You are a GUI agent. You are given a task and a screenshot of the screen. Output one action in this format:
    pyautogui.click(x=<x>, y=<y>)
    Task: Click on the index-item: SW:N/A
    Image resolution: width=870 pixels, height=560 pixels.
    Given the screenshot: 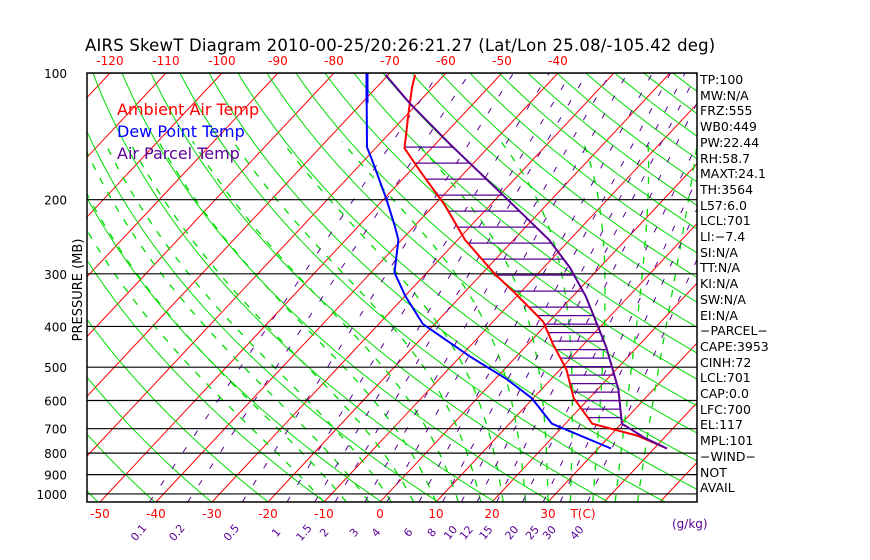 What is the action you would take?
    pyautogui.click(x=723, y=299)
    